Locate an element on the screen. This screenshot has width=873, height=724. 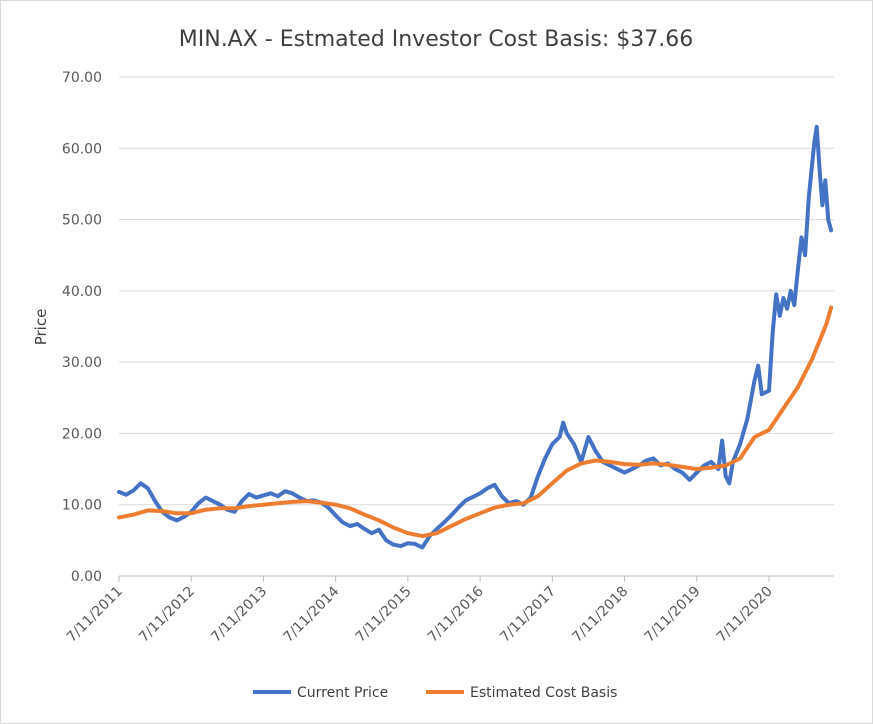
x-tick-label: 7/11/2018 is located at coordinates (600, 615).